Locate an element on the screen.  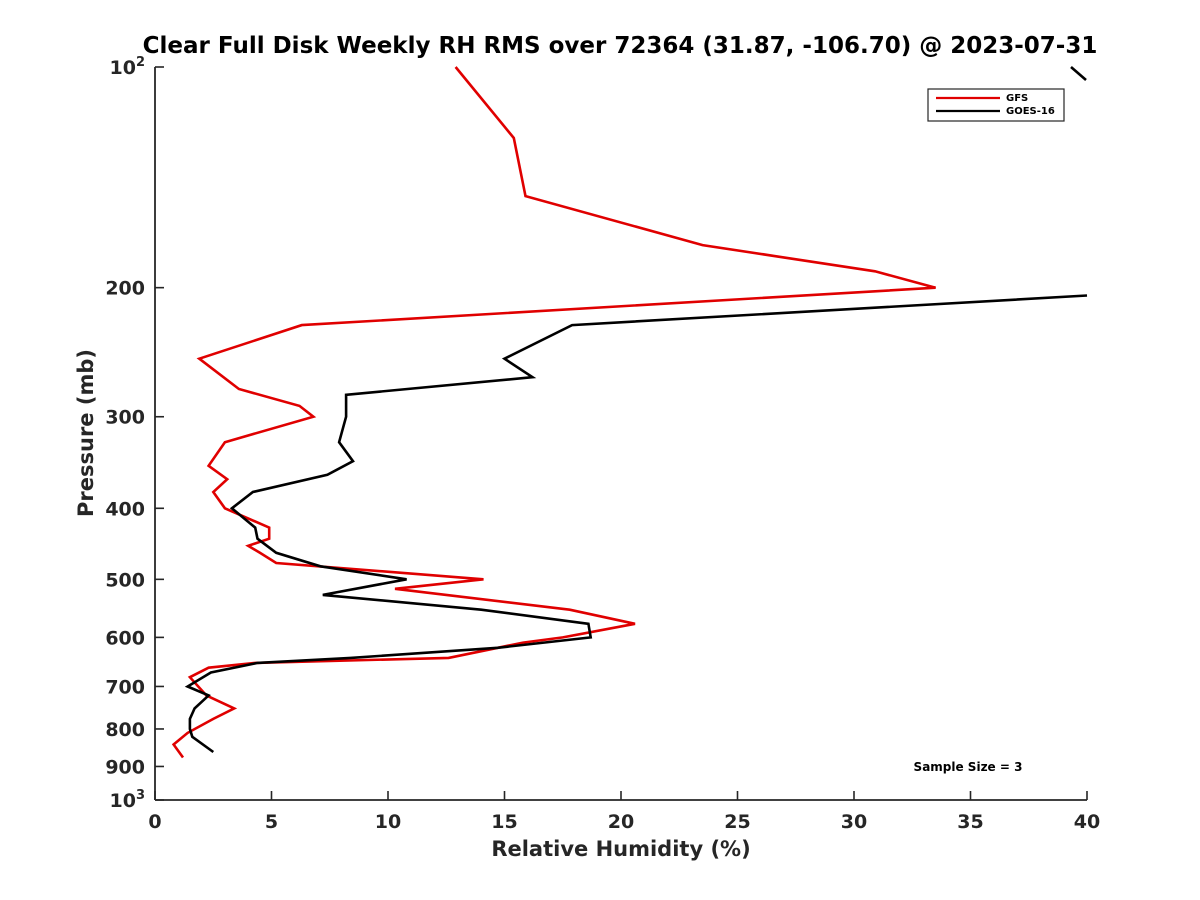
y-tick-label: 500 is located at coordinates (125, 580).